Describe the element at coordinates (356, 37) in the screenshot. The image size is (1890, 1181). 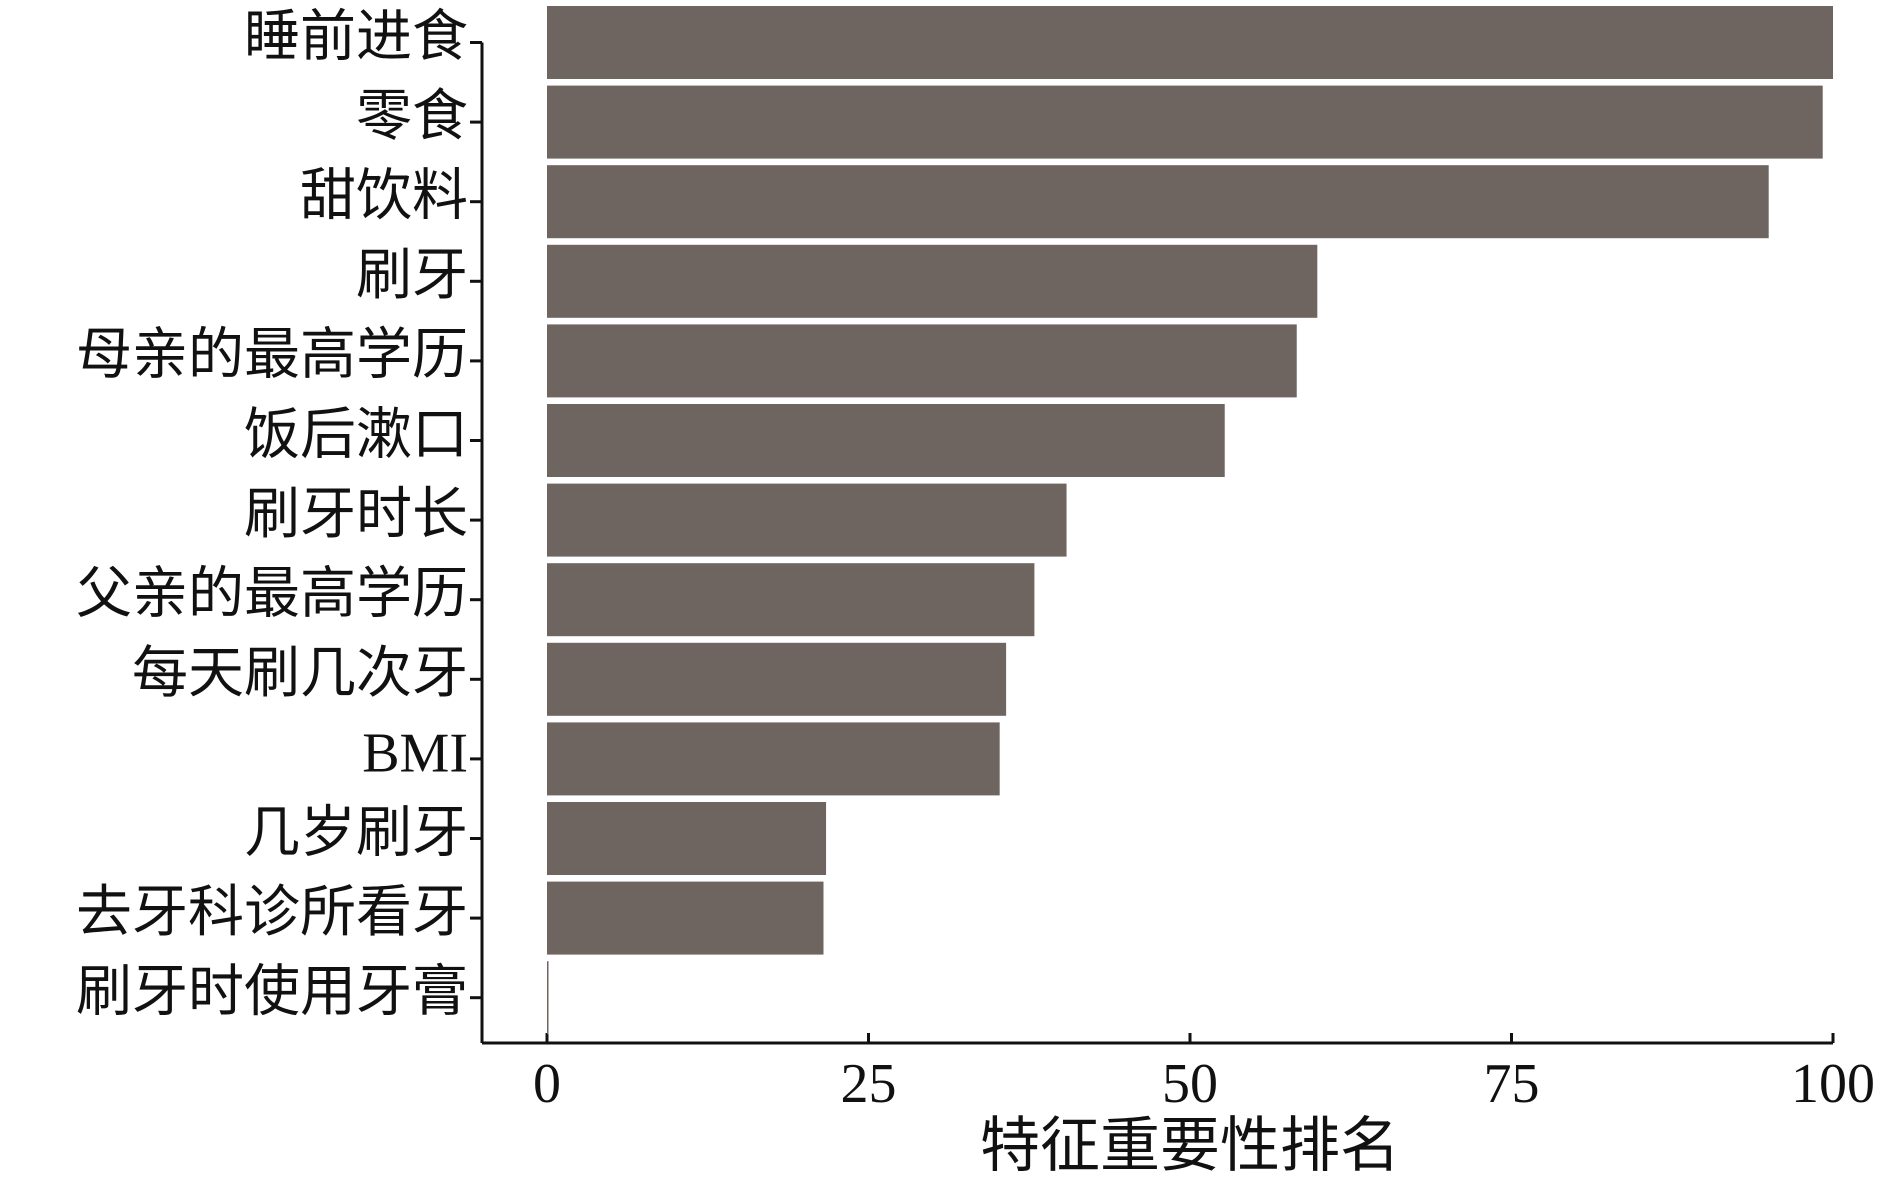
I see `y-tick-label: 睡前进食` at that location.